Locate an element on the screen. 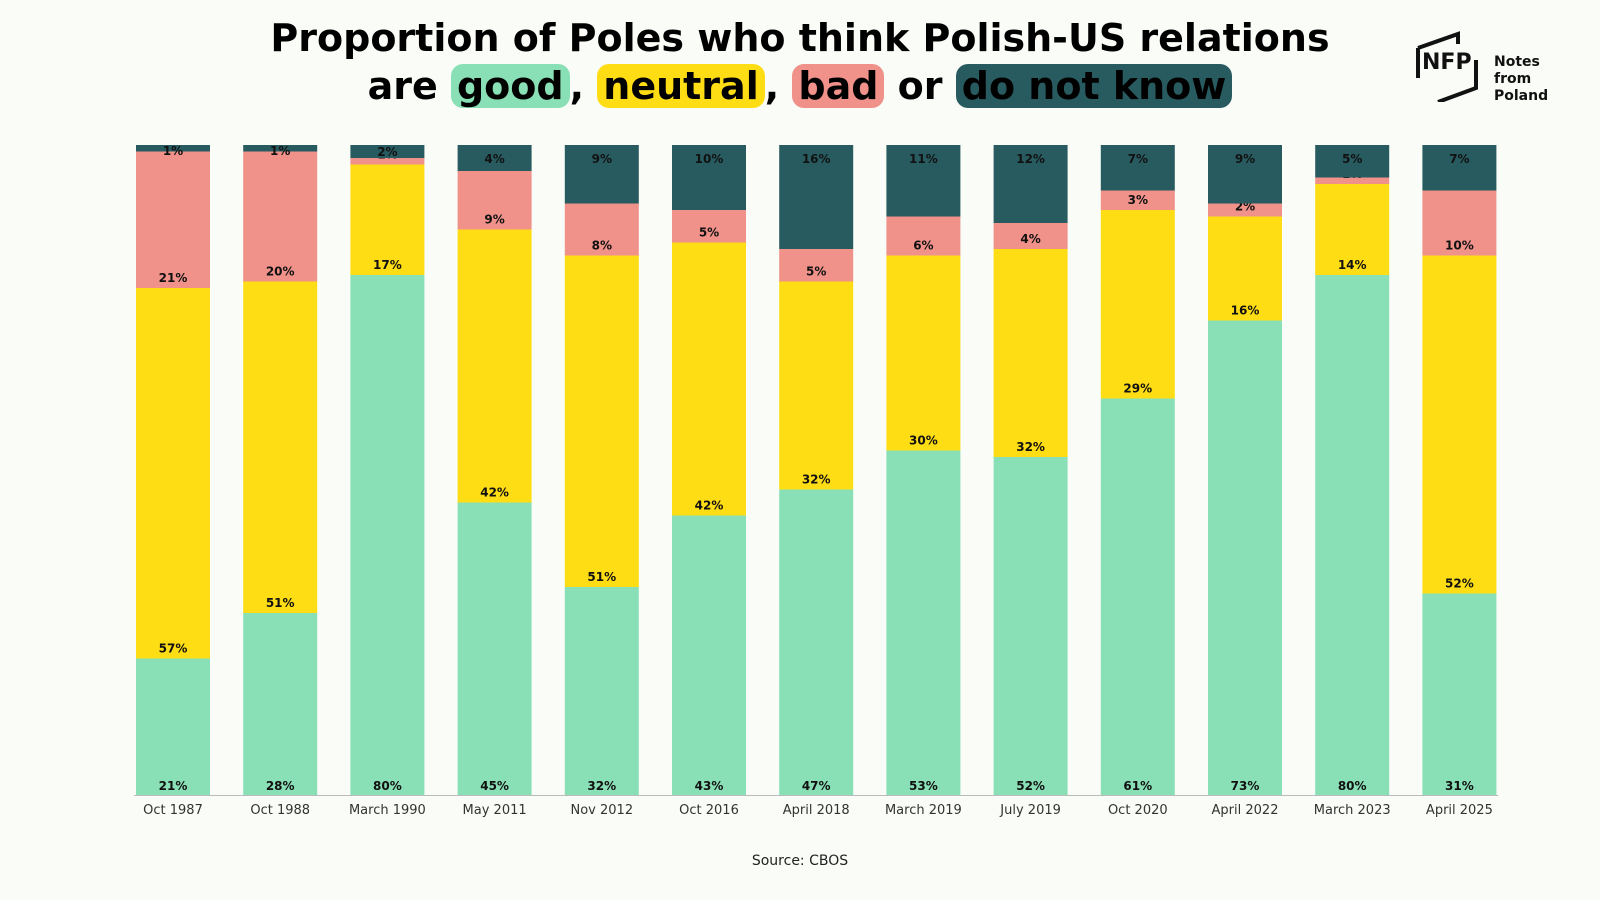 The height and width of the screenshot is (900, 1600). nfp-logo-abbr: NFP is located at coordinates (1447, 62).